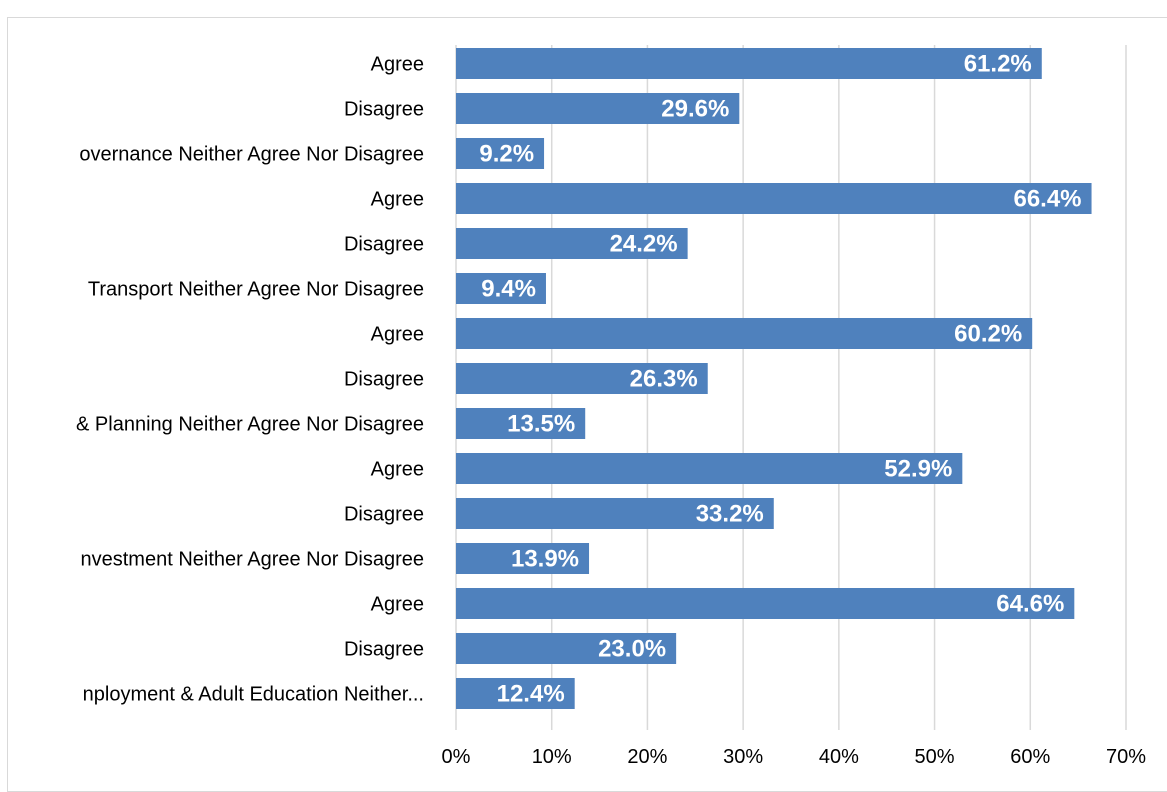  Describe the element at coordinates (545, 559) in the screenshot. I see `data-label: 13.9%` at that location.